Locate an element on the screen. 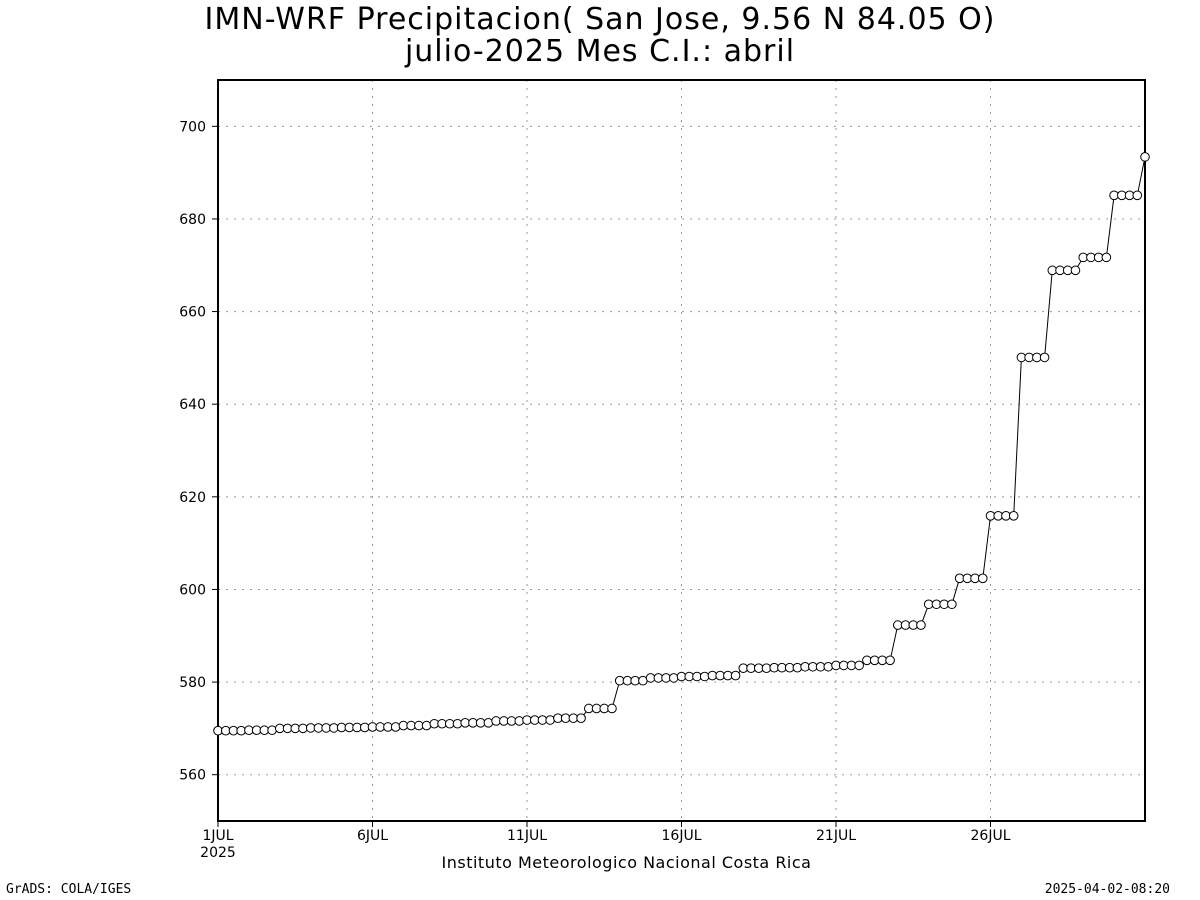 The image size is (1200, 900). y-tick-label: 600 is located at coordinates (192, 590).